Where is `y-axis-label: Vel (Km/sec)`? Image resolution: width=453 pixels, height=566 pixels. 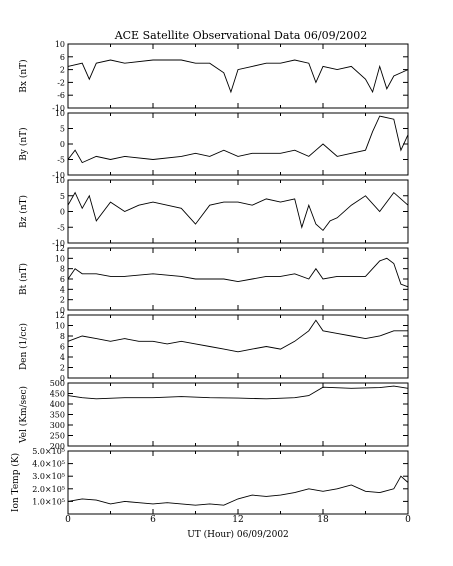 y-axis-label: Vel (Km/sec) is located at coordinates (23, 415).